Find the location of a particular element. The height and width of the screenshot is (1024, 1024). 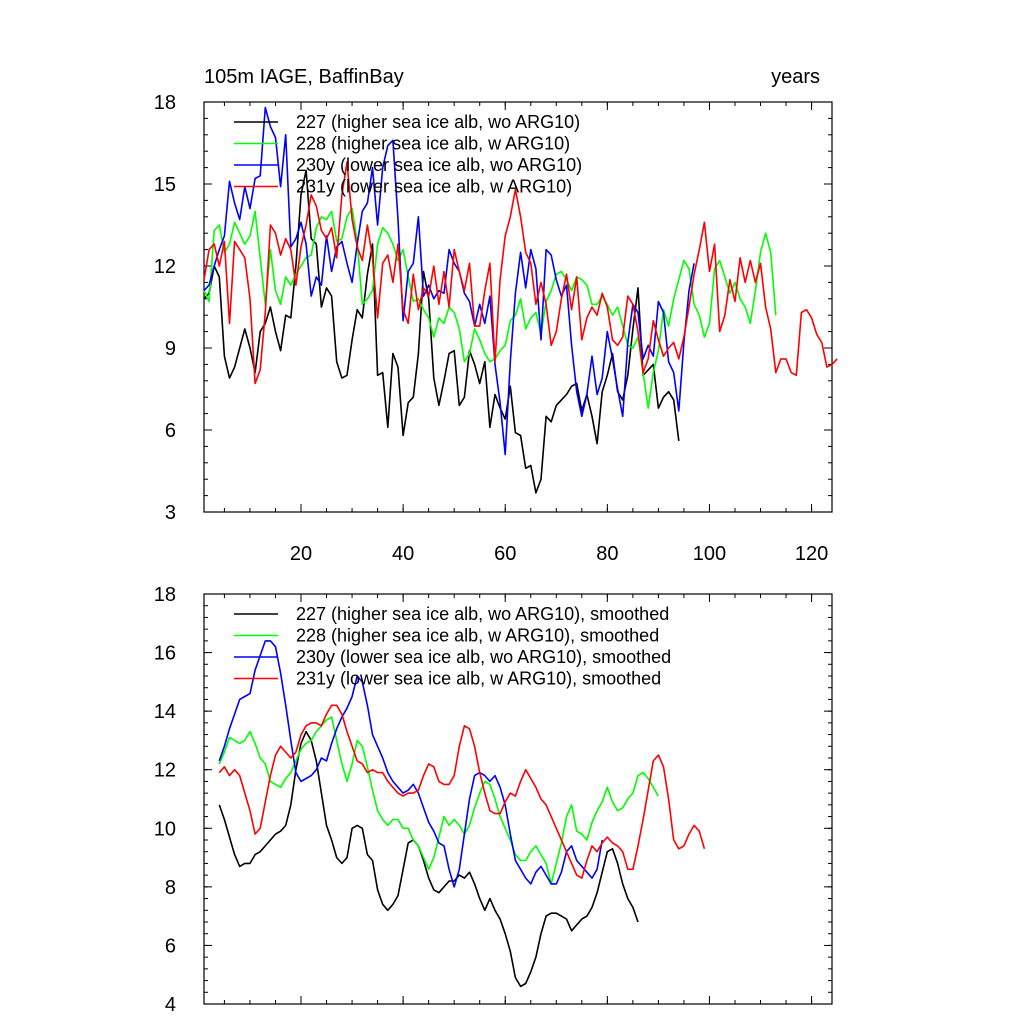

y-tick-label: 3 is located at coordinates (170, 513).